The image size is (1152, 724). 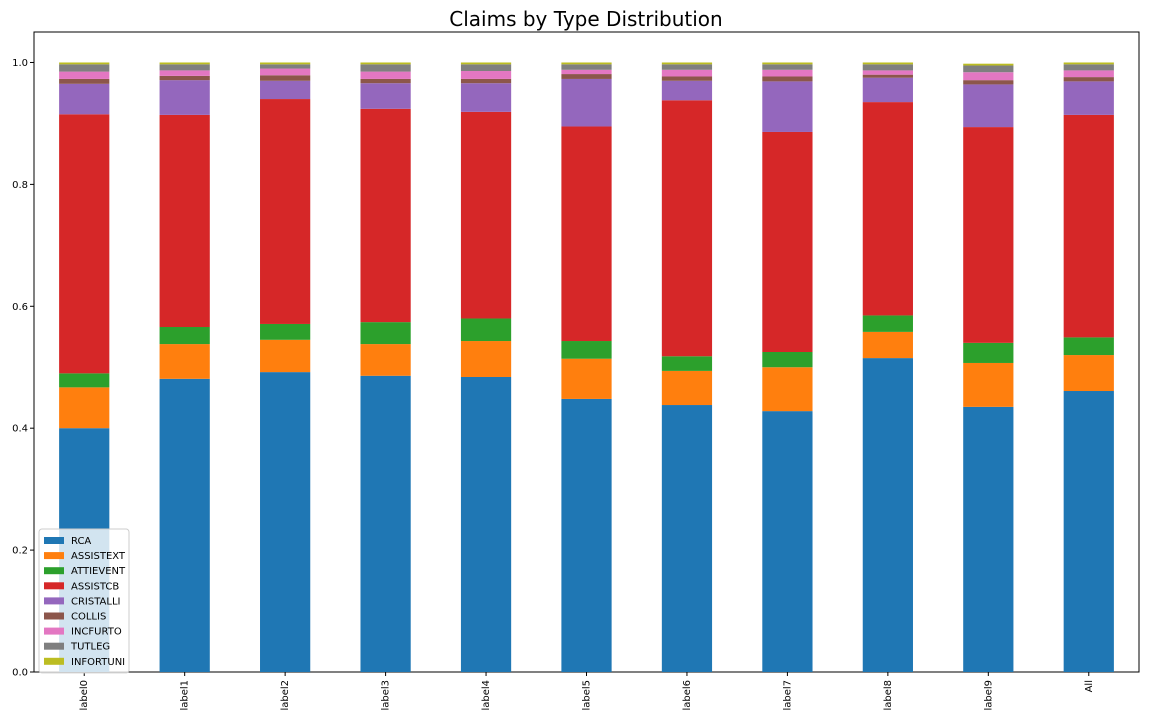 I want to click on bar-segment-collis-all, so click(x=1088, y=79).